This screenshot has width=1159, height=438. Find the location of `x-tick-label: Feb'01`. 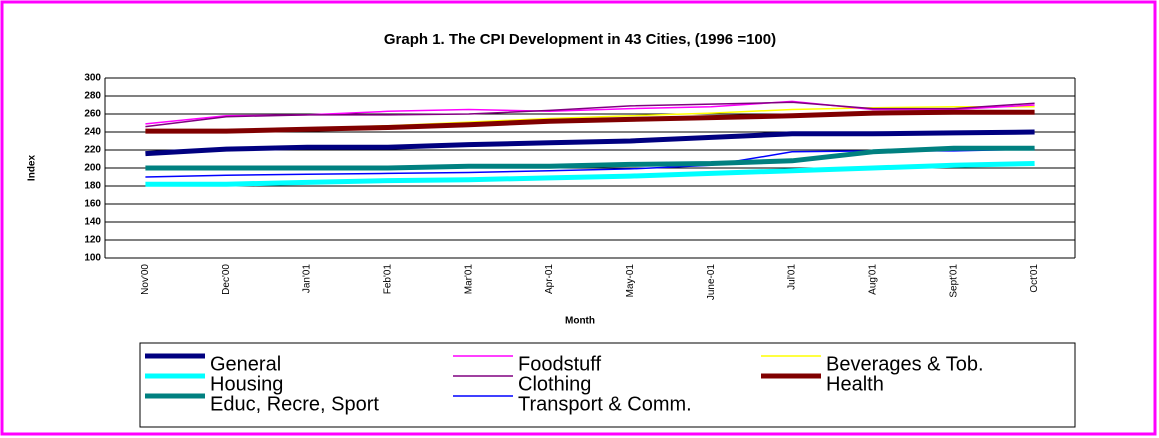

x-tick-label: Feb'01 is located at coordinates (388, 279).